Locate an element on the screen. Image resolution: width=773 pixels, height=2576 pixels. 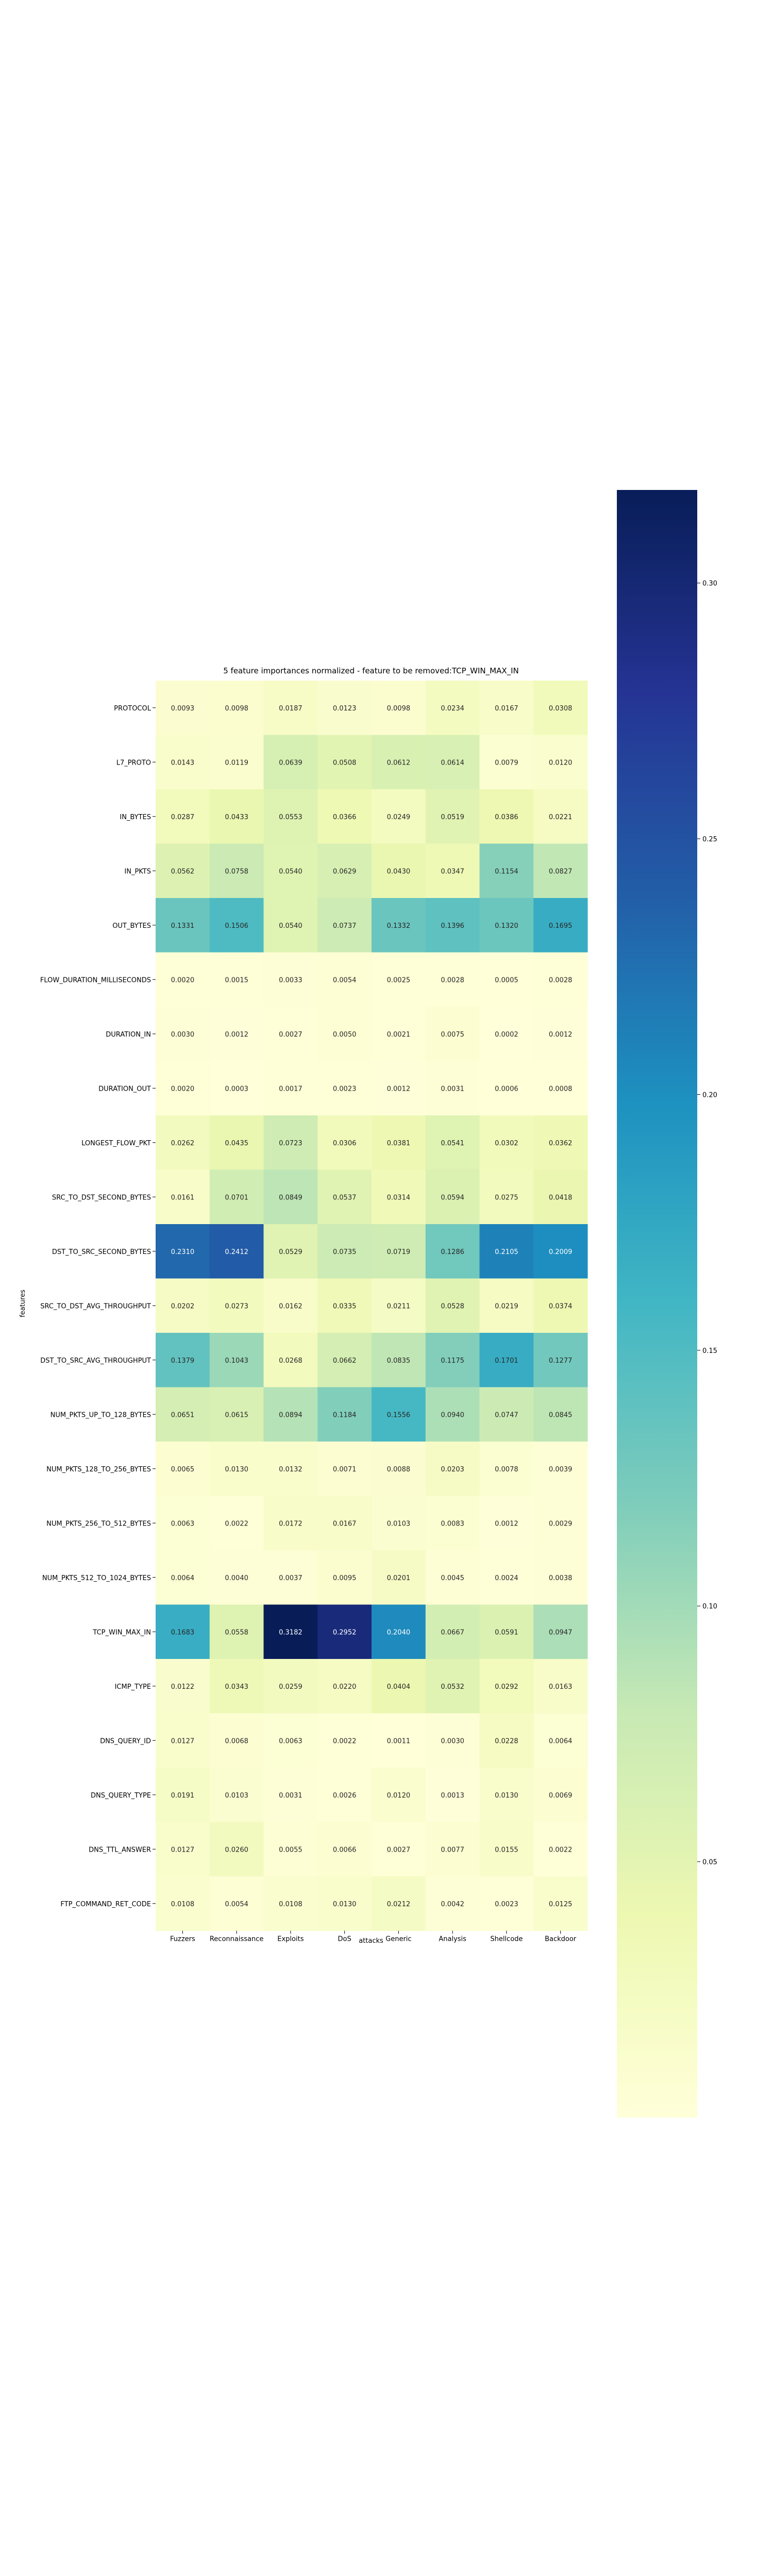
cell-value-label: 0.0167 is located at coordinates (506, 709).